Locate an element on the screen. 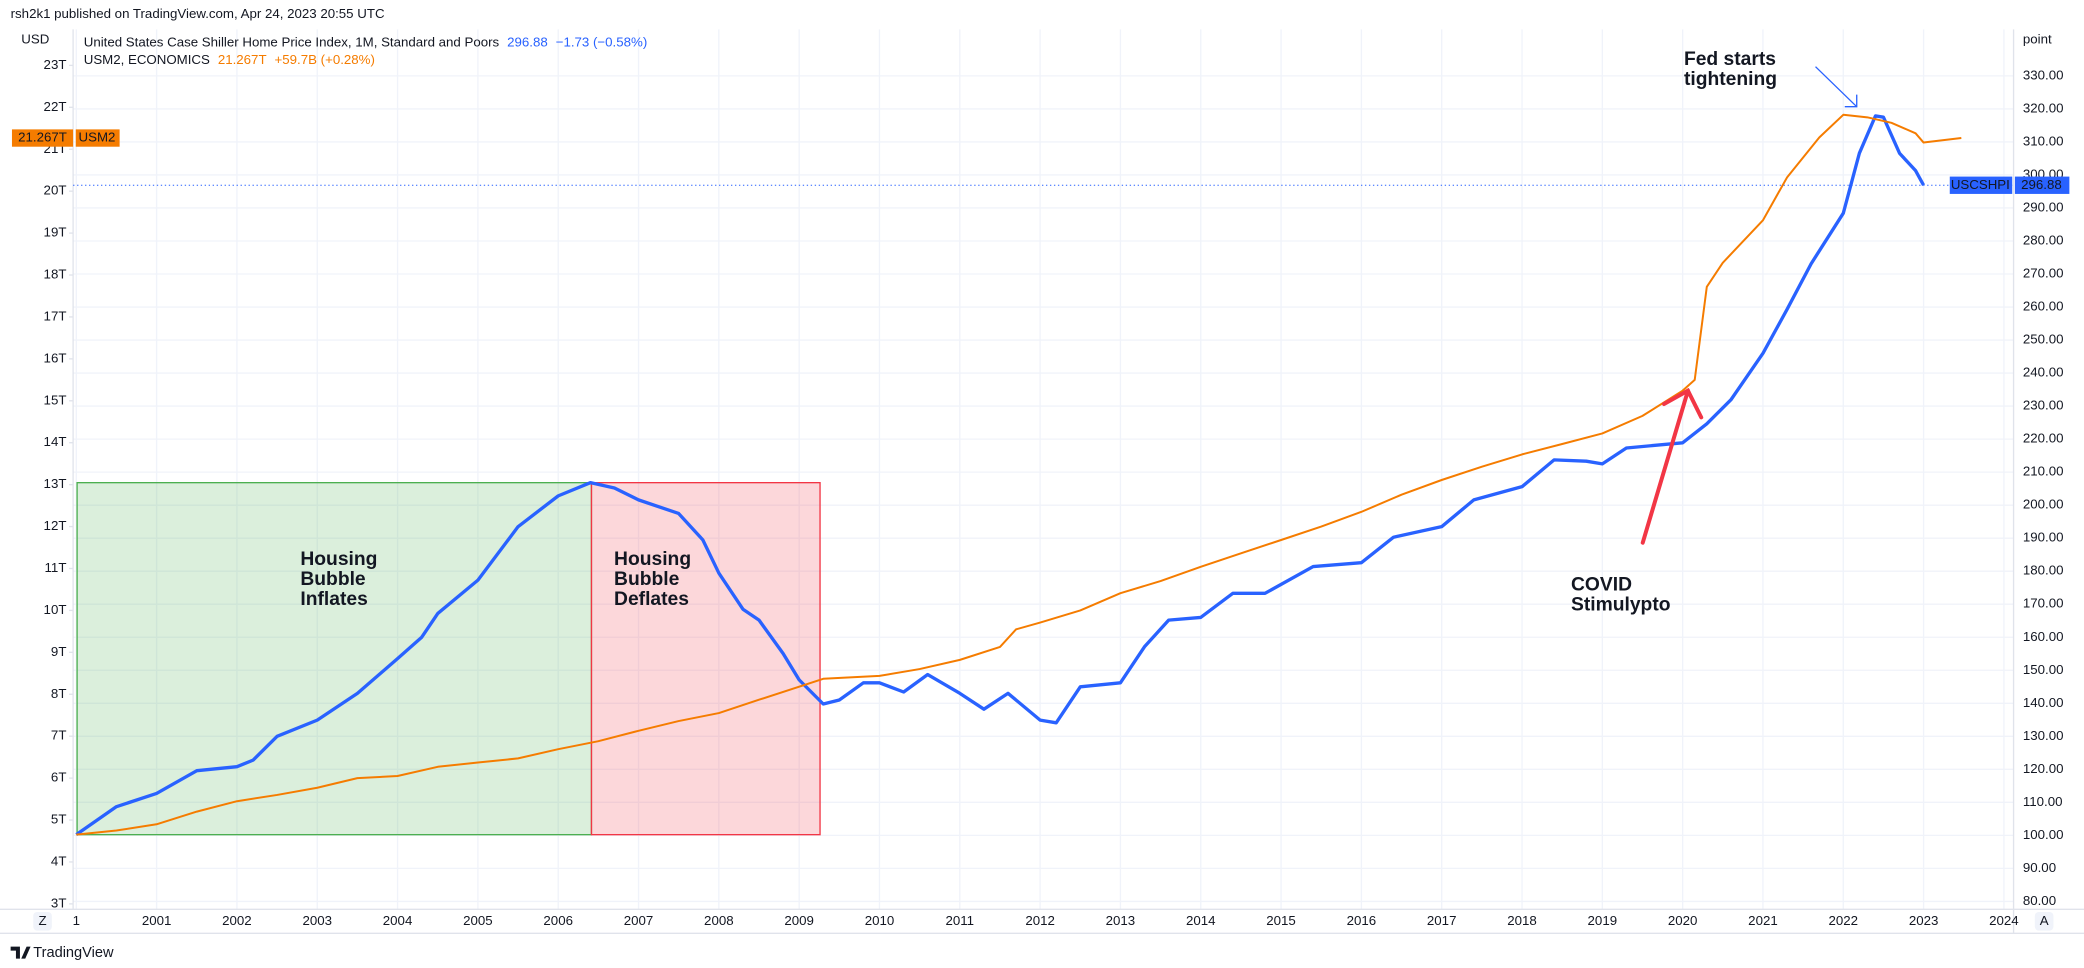  y-tick-label: 12T is located at coordinates (55, 525).